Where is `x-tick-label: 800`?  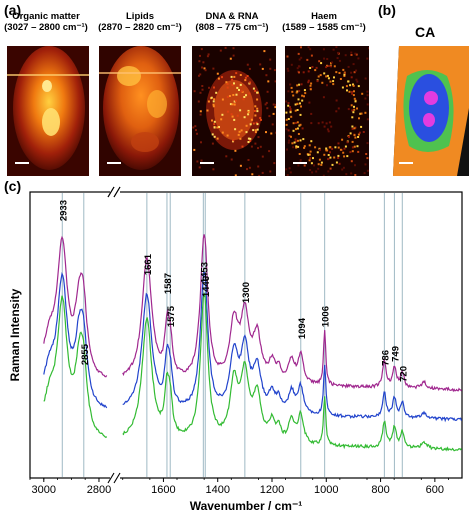
x-tick-label: 800 is located at coordinates (380, 490).